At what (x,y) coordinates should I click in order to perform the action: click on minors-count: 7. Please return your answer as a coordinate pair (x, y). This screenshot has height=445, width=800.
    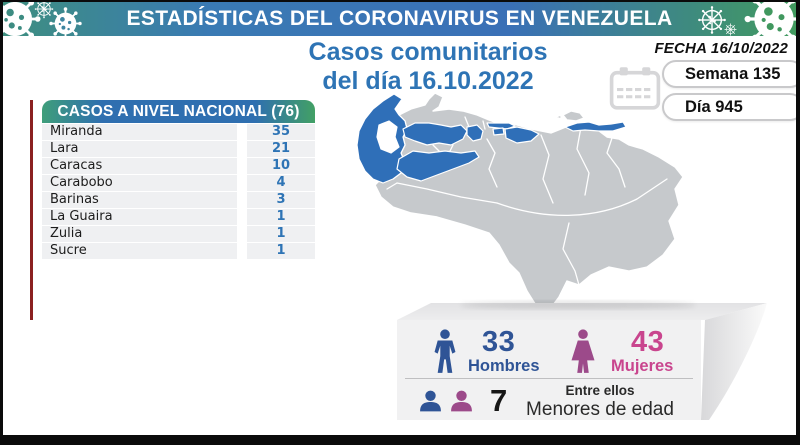
    Looking at the image, I should click on (499, 400).